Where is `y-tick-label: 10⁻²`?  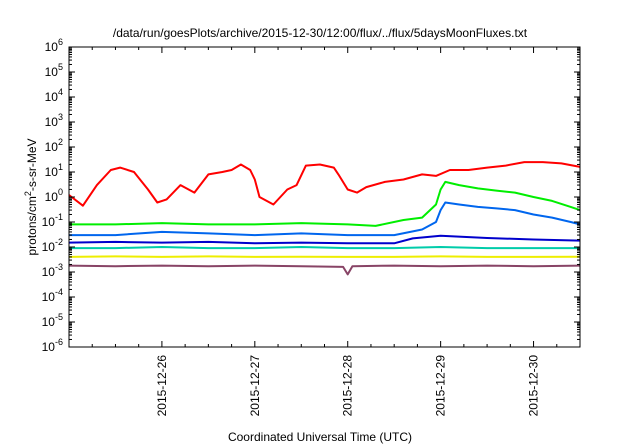 y-tick-label: 10⁻² is located at coordinates (52, 245).